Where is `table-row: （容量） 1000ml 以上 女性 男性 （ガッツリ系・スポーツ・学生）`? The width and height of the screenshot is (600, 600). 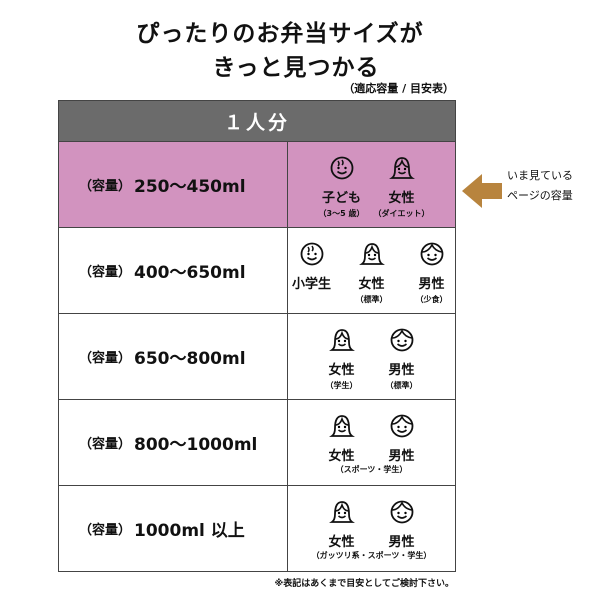 table-row: （容量） 1000ml 以上 女性 男性 （ガッツリ系・スポーツ・学生） is located at coordinates (257, 528).